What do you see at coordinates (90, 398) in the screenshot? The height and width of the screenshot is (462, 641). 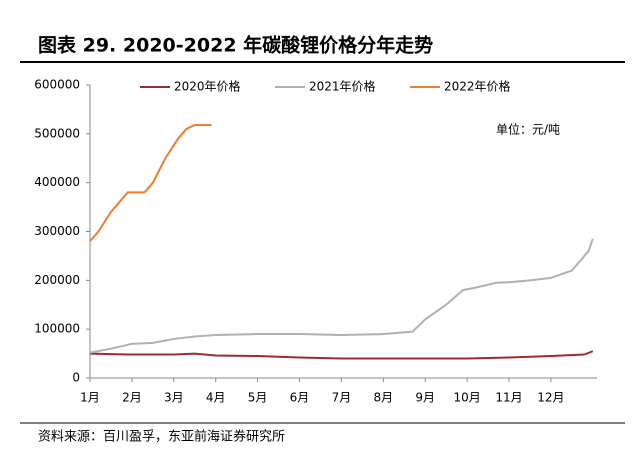 I see `x-tick-label: 1月` at bounding box center [90, 398].